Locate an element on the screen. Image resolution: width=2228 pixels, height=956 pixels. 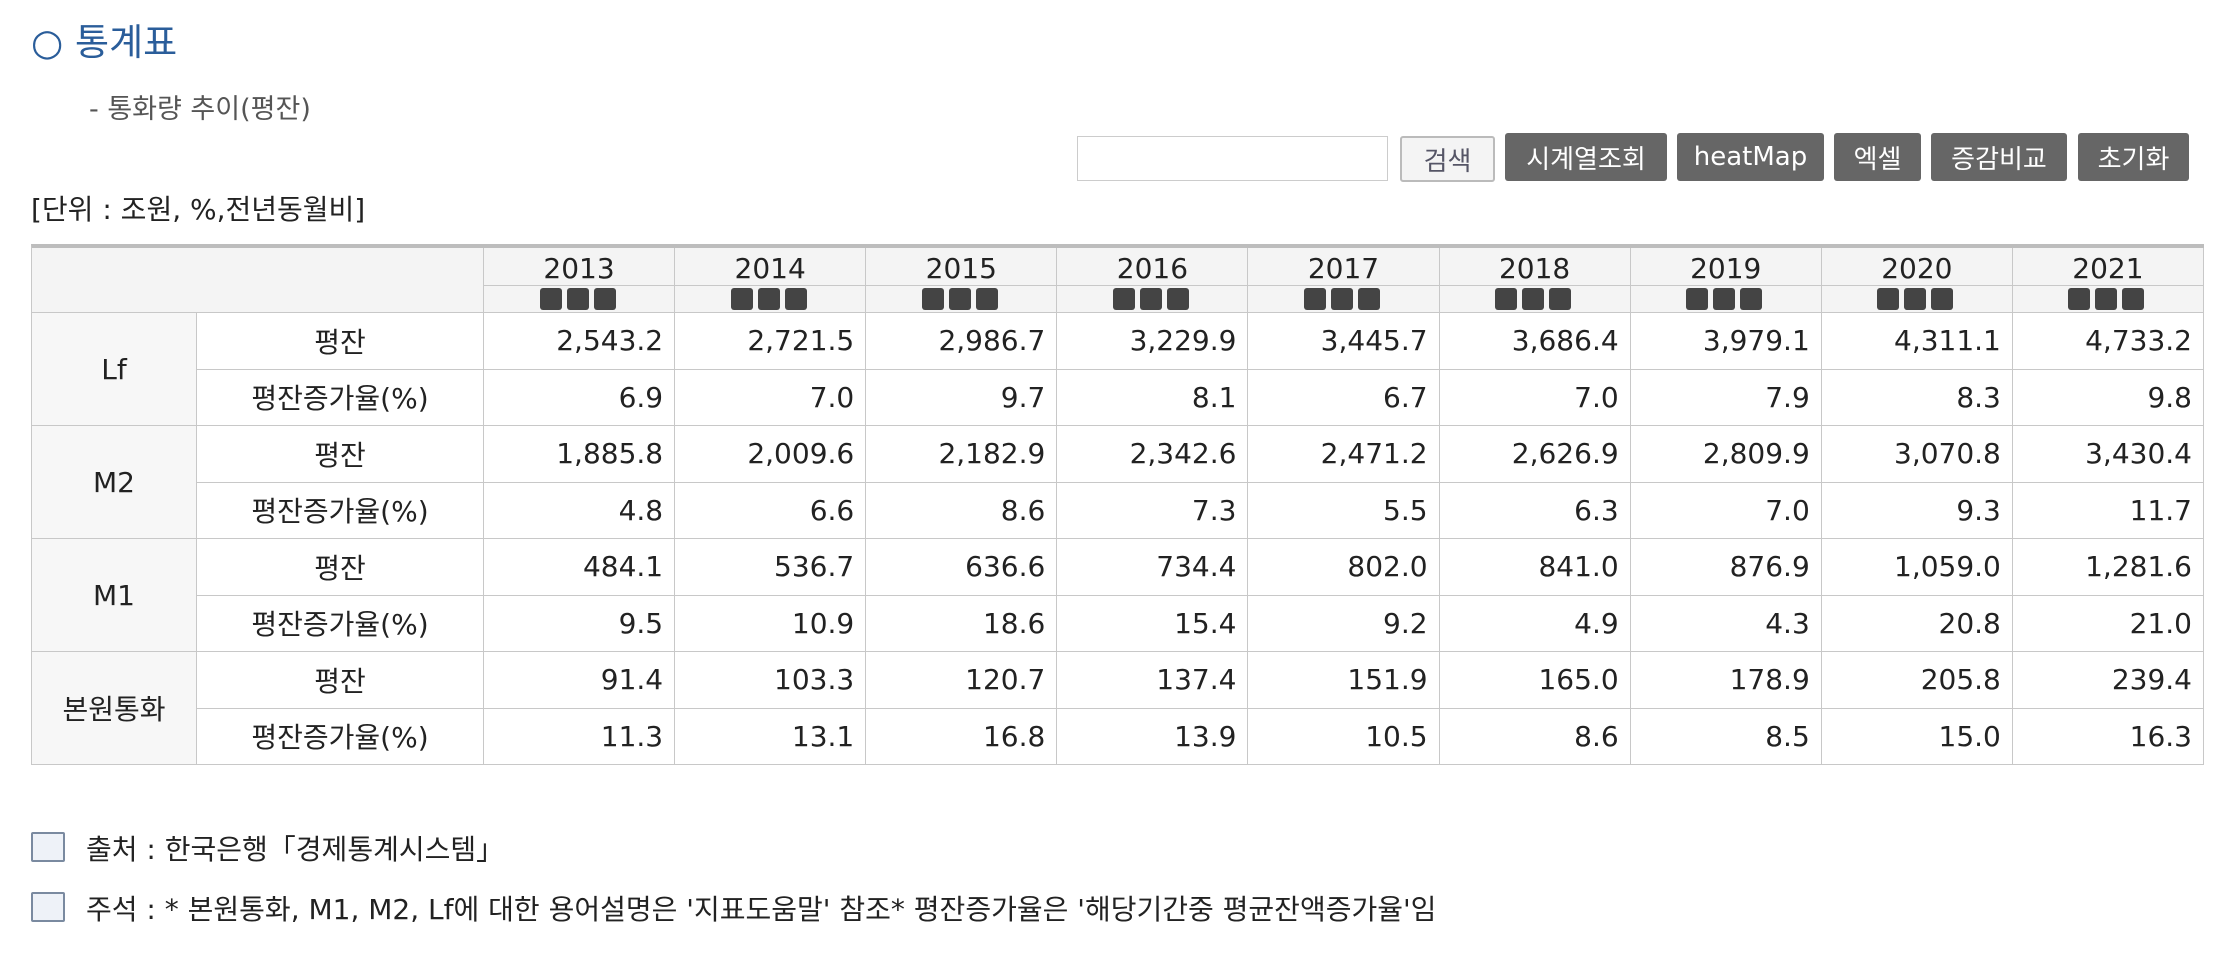
value-cell: 734.4 is located at coordinates (1153, 567).